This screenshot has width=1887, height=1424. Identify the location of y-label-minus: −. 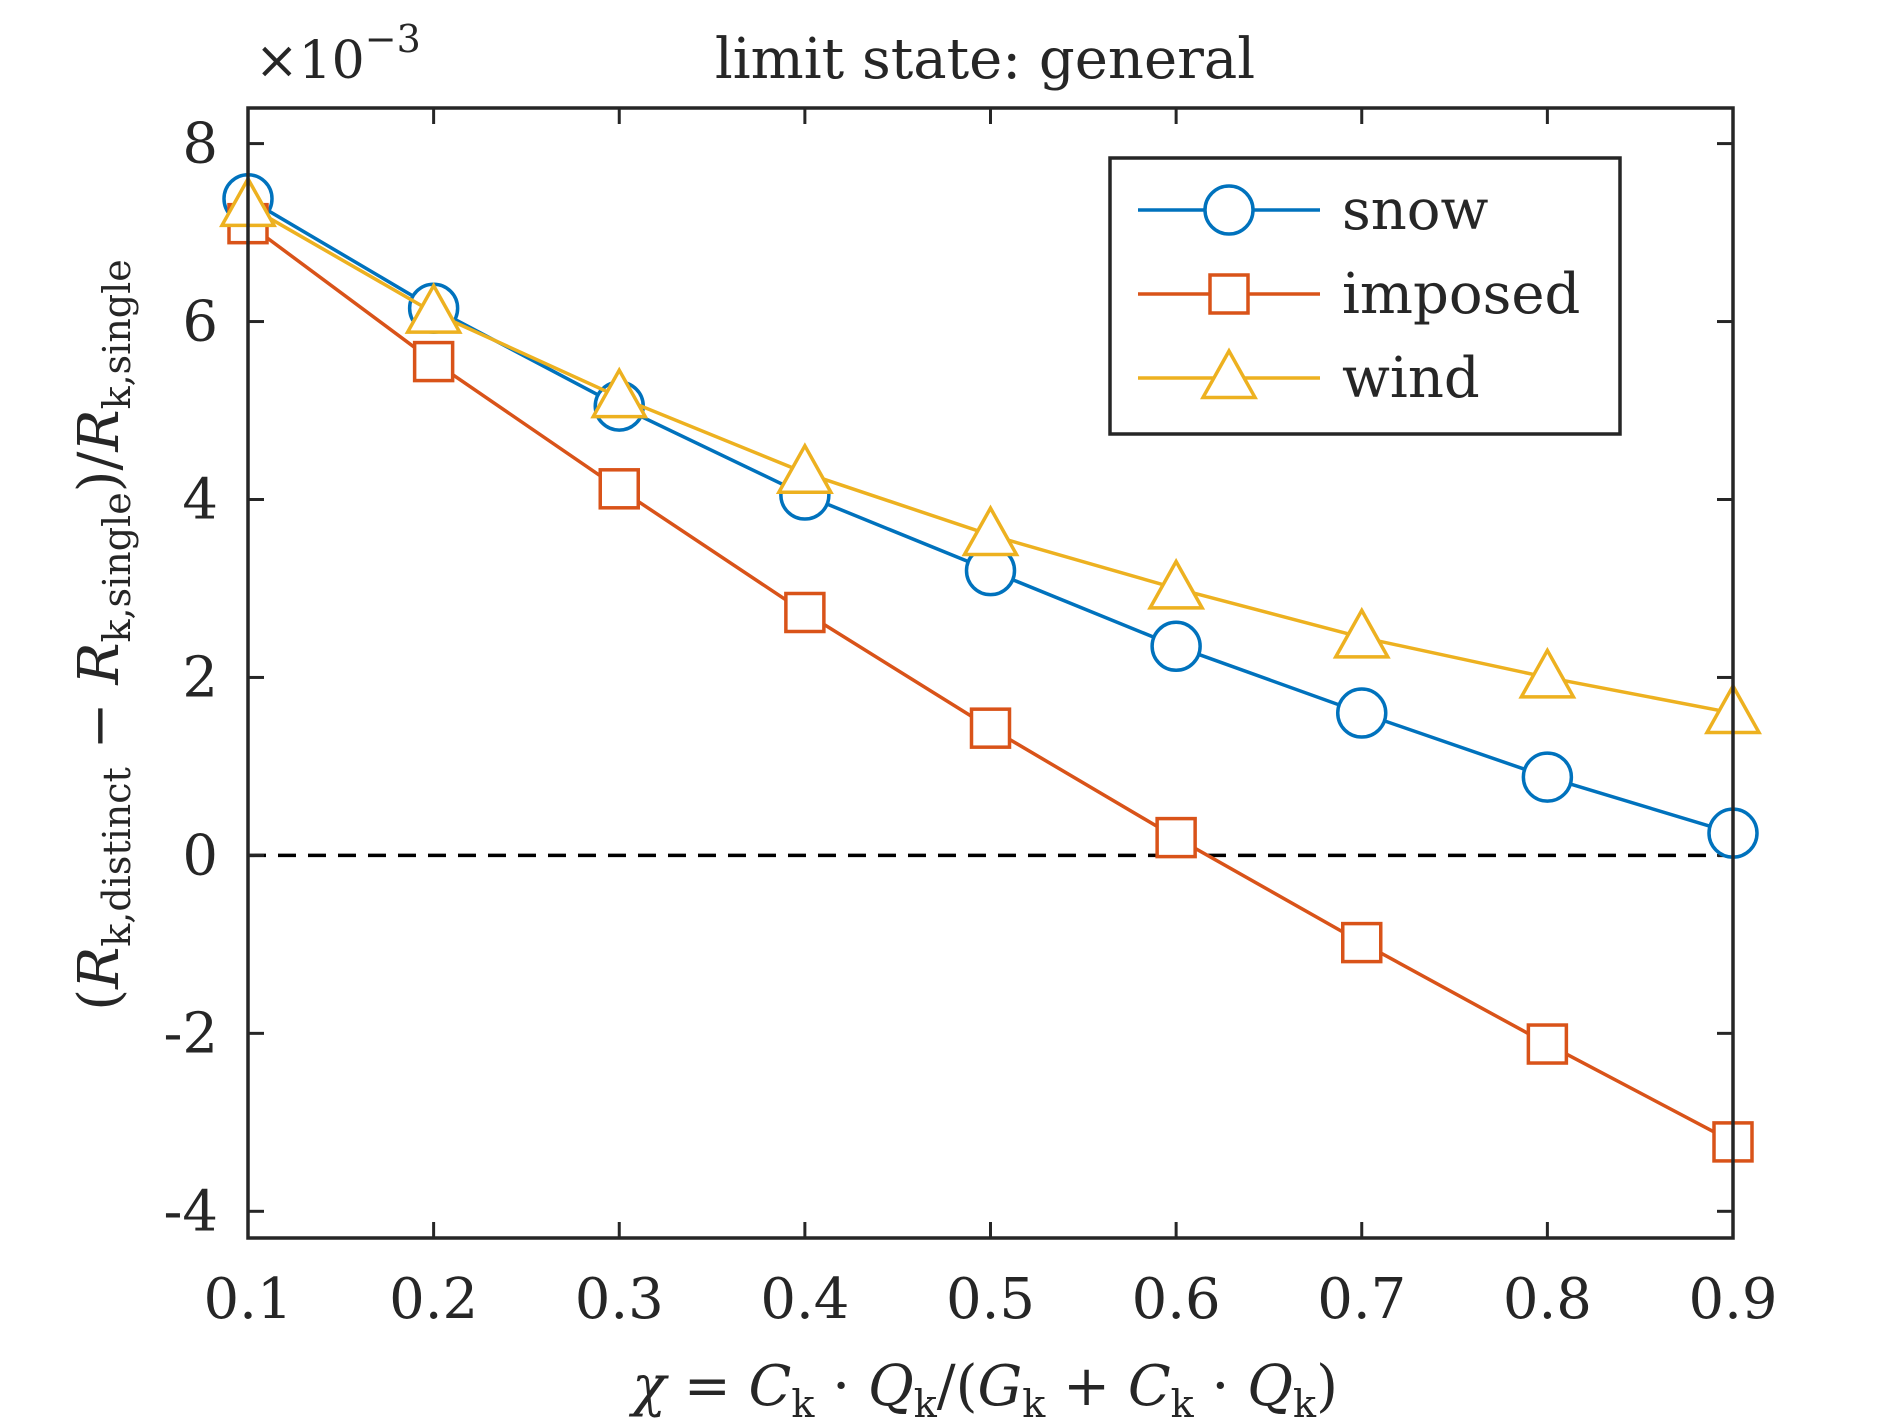
(99, 726).